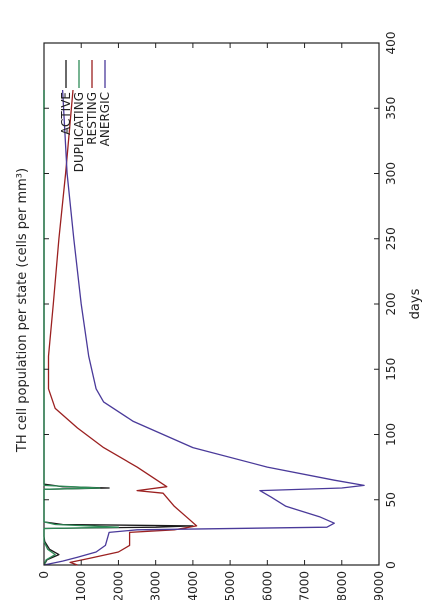 The height and width of the screenshot is (600, 422). Describe the element at coordinates (391, 173) in the screenshot. I see `x-tick-label: 300` at that location.